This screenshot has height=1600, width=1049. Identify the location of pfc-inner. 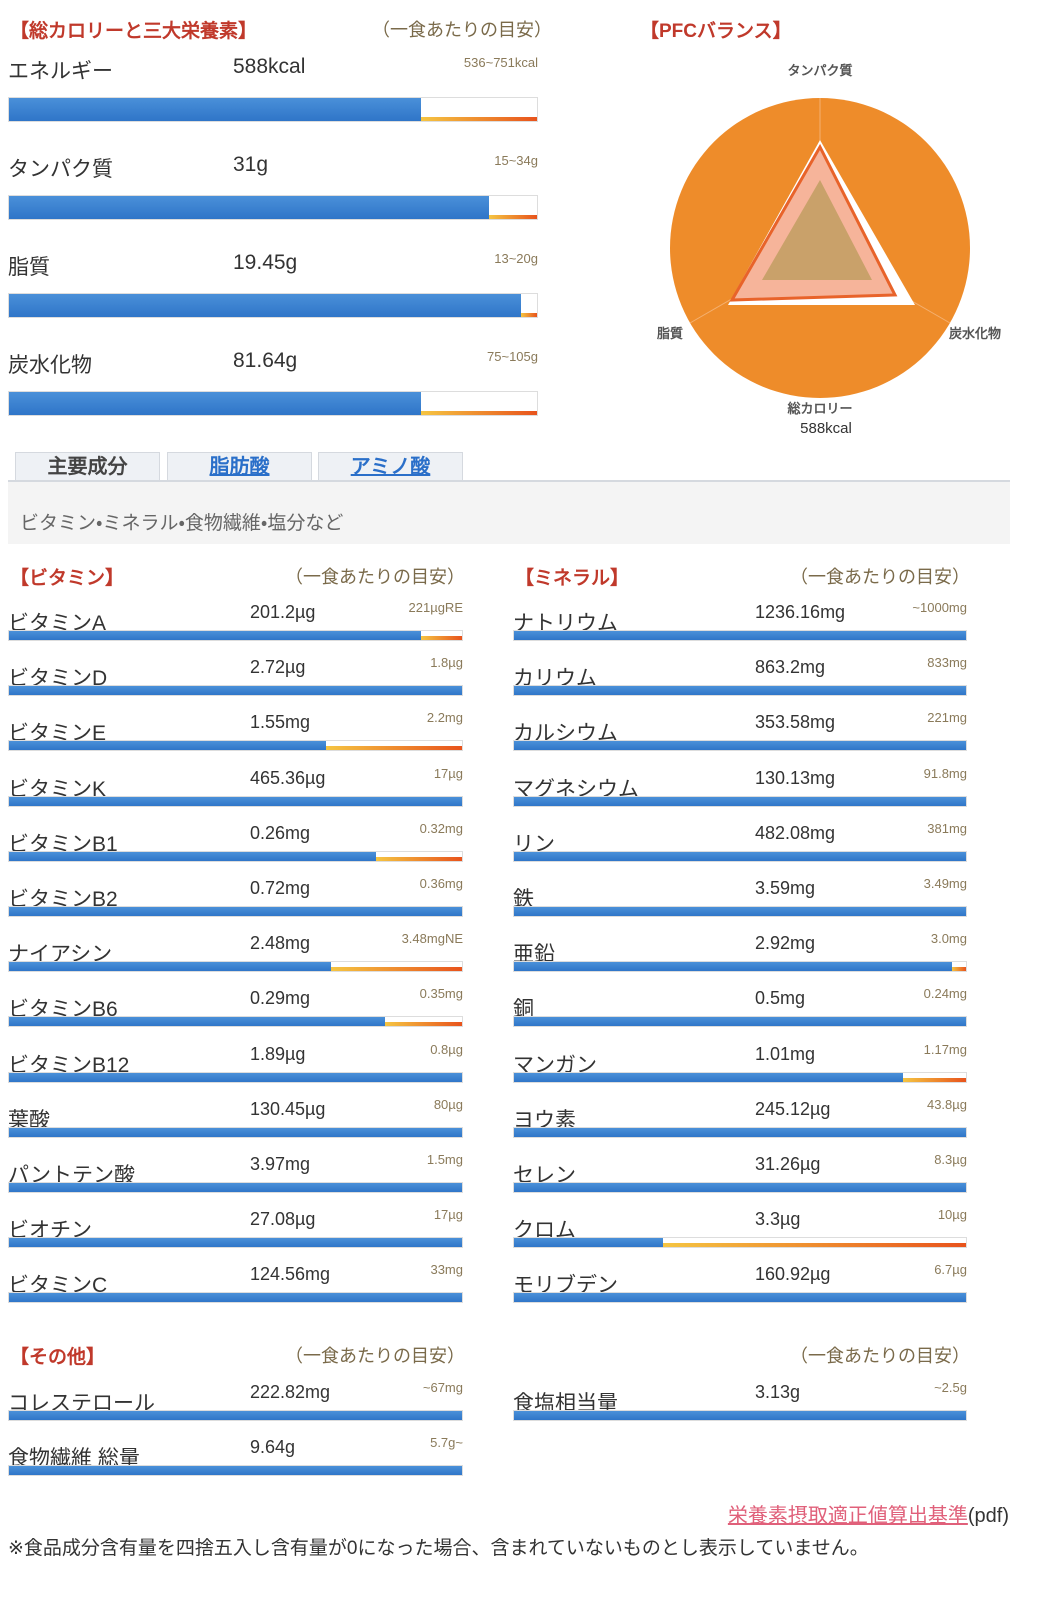
(817, 230).